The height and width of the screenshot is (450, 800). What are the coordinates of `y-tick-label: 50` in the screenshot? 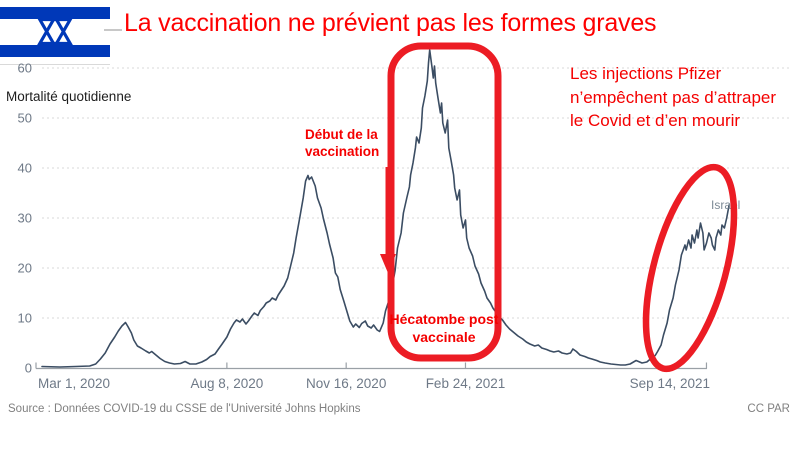 It's located at (25, 118).